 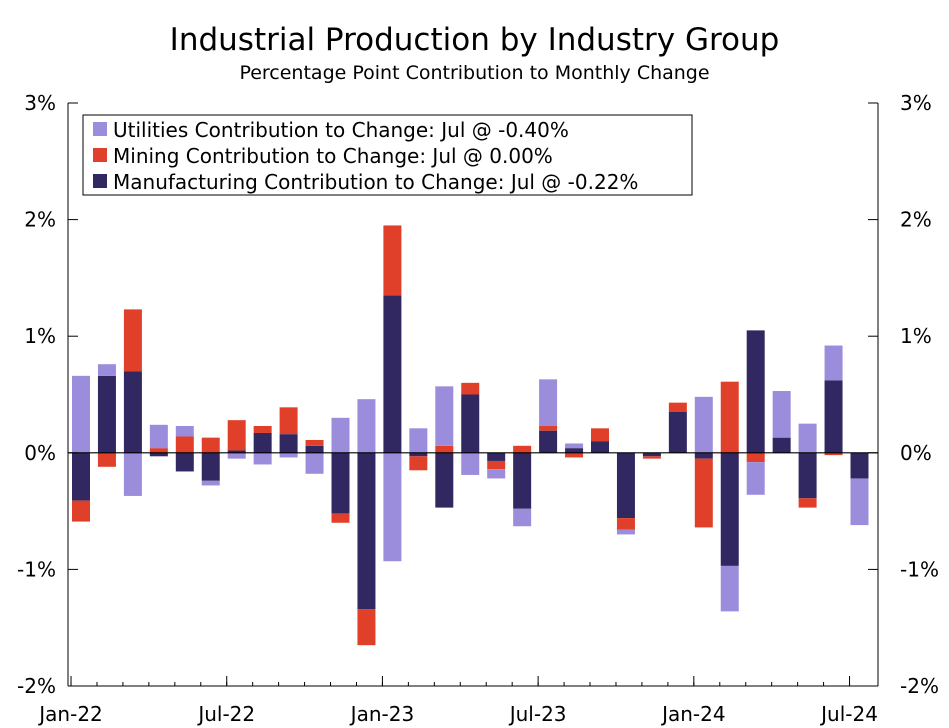 I want to click on y-tick-label-left: 1%, so click(x=40, y=336).